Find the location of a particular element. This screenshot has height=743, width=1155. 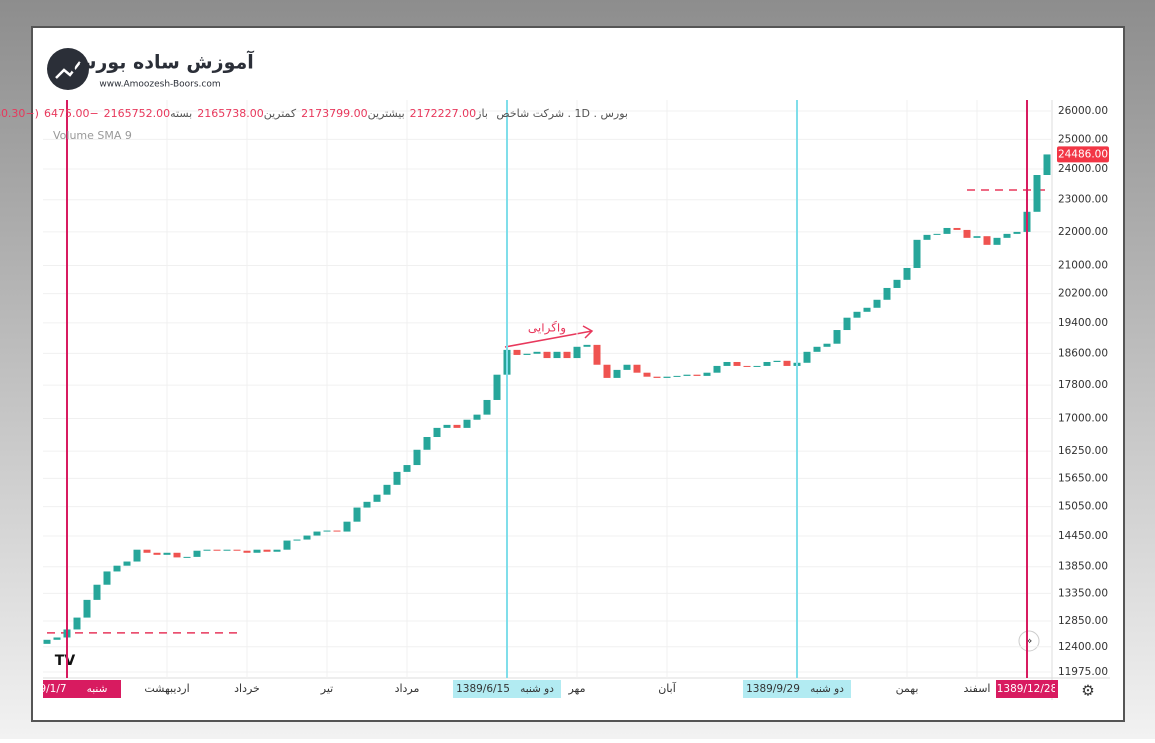

ohlc-label: بسته is located at coordinates (181, 113).